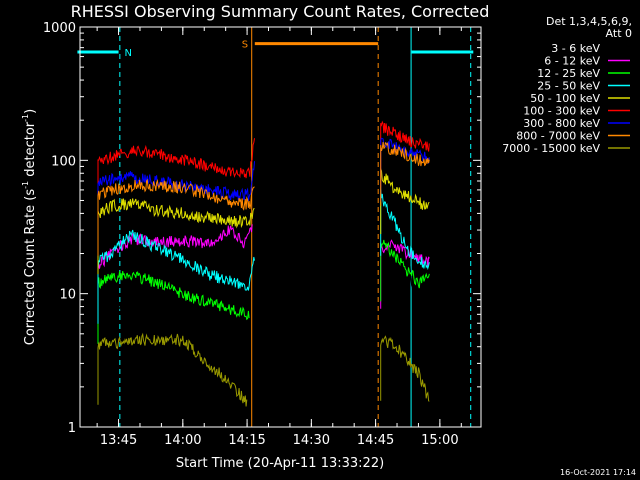  Describe the element at coordinates (575, 48) in the screenshot. I see `legend-label-1: 3 - 6 keV` at that location.